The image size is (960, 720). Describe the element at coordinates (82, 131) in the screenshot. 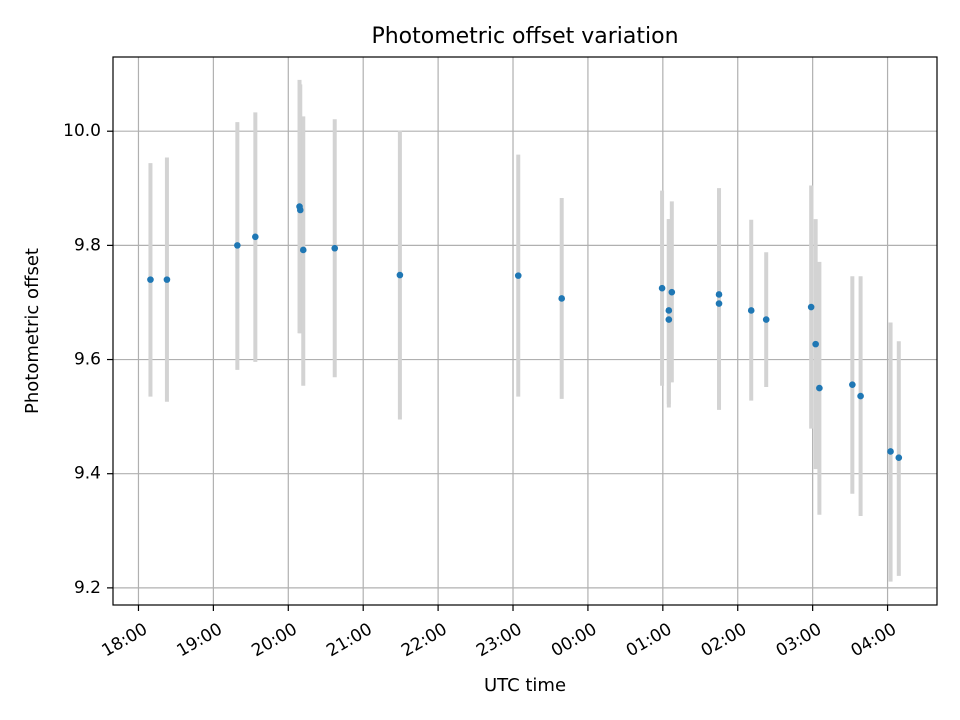

I see `y-tick-label: 10.0` at that location.